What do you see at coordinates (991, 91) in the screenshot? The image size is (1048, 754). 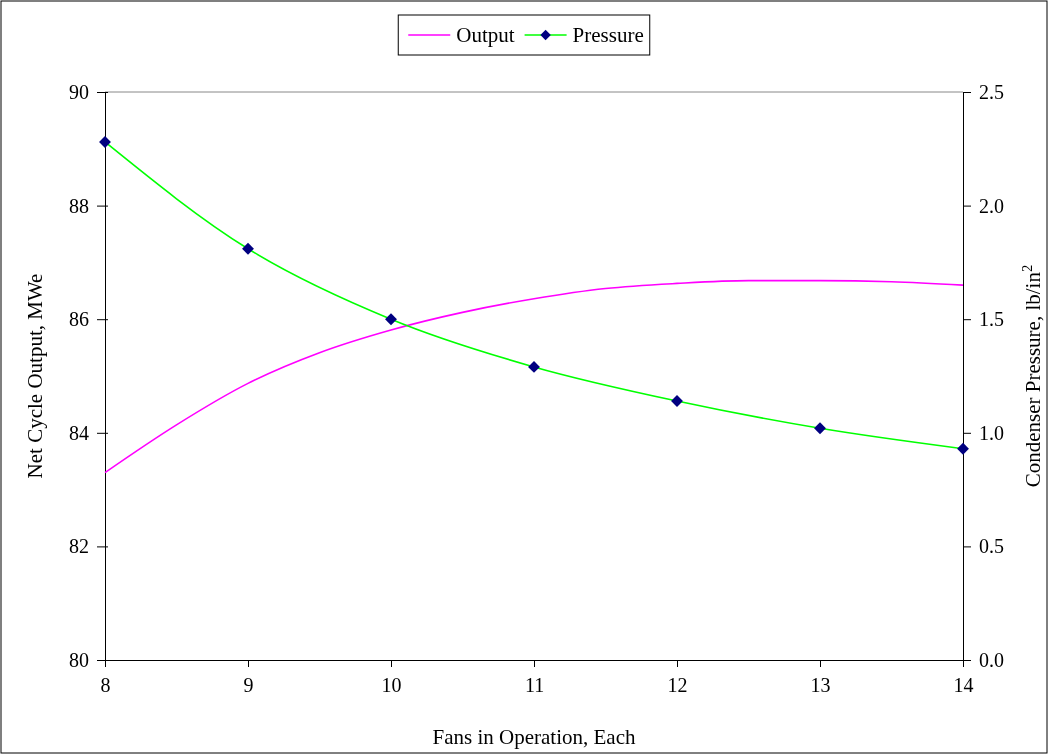 I see `y2-tick-label: 2.5` at bounding box center [991, 91].